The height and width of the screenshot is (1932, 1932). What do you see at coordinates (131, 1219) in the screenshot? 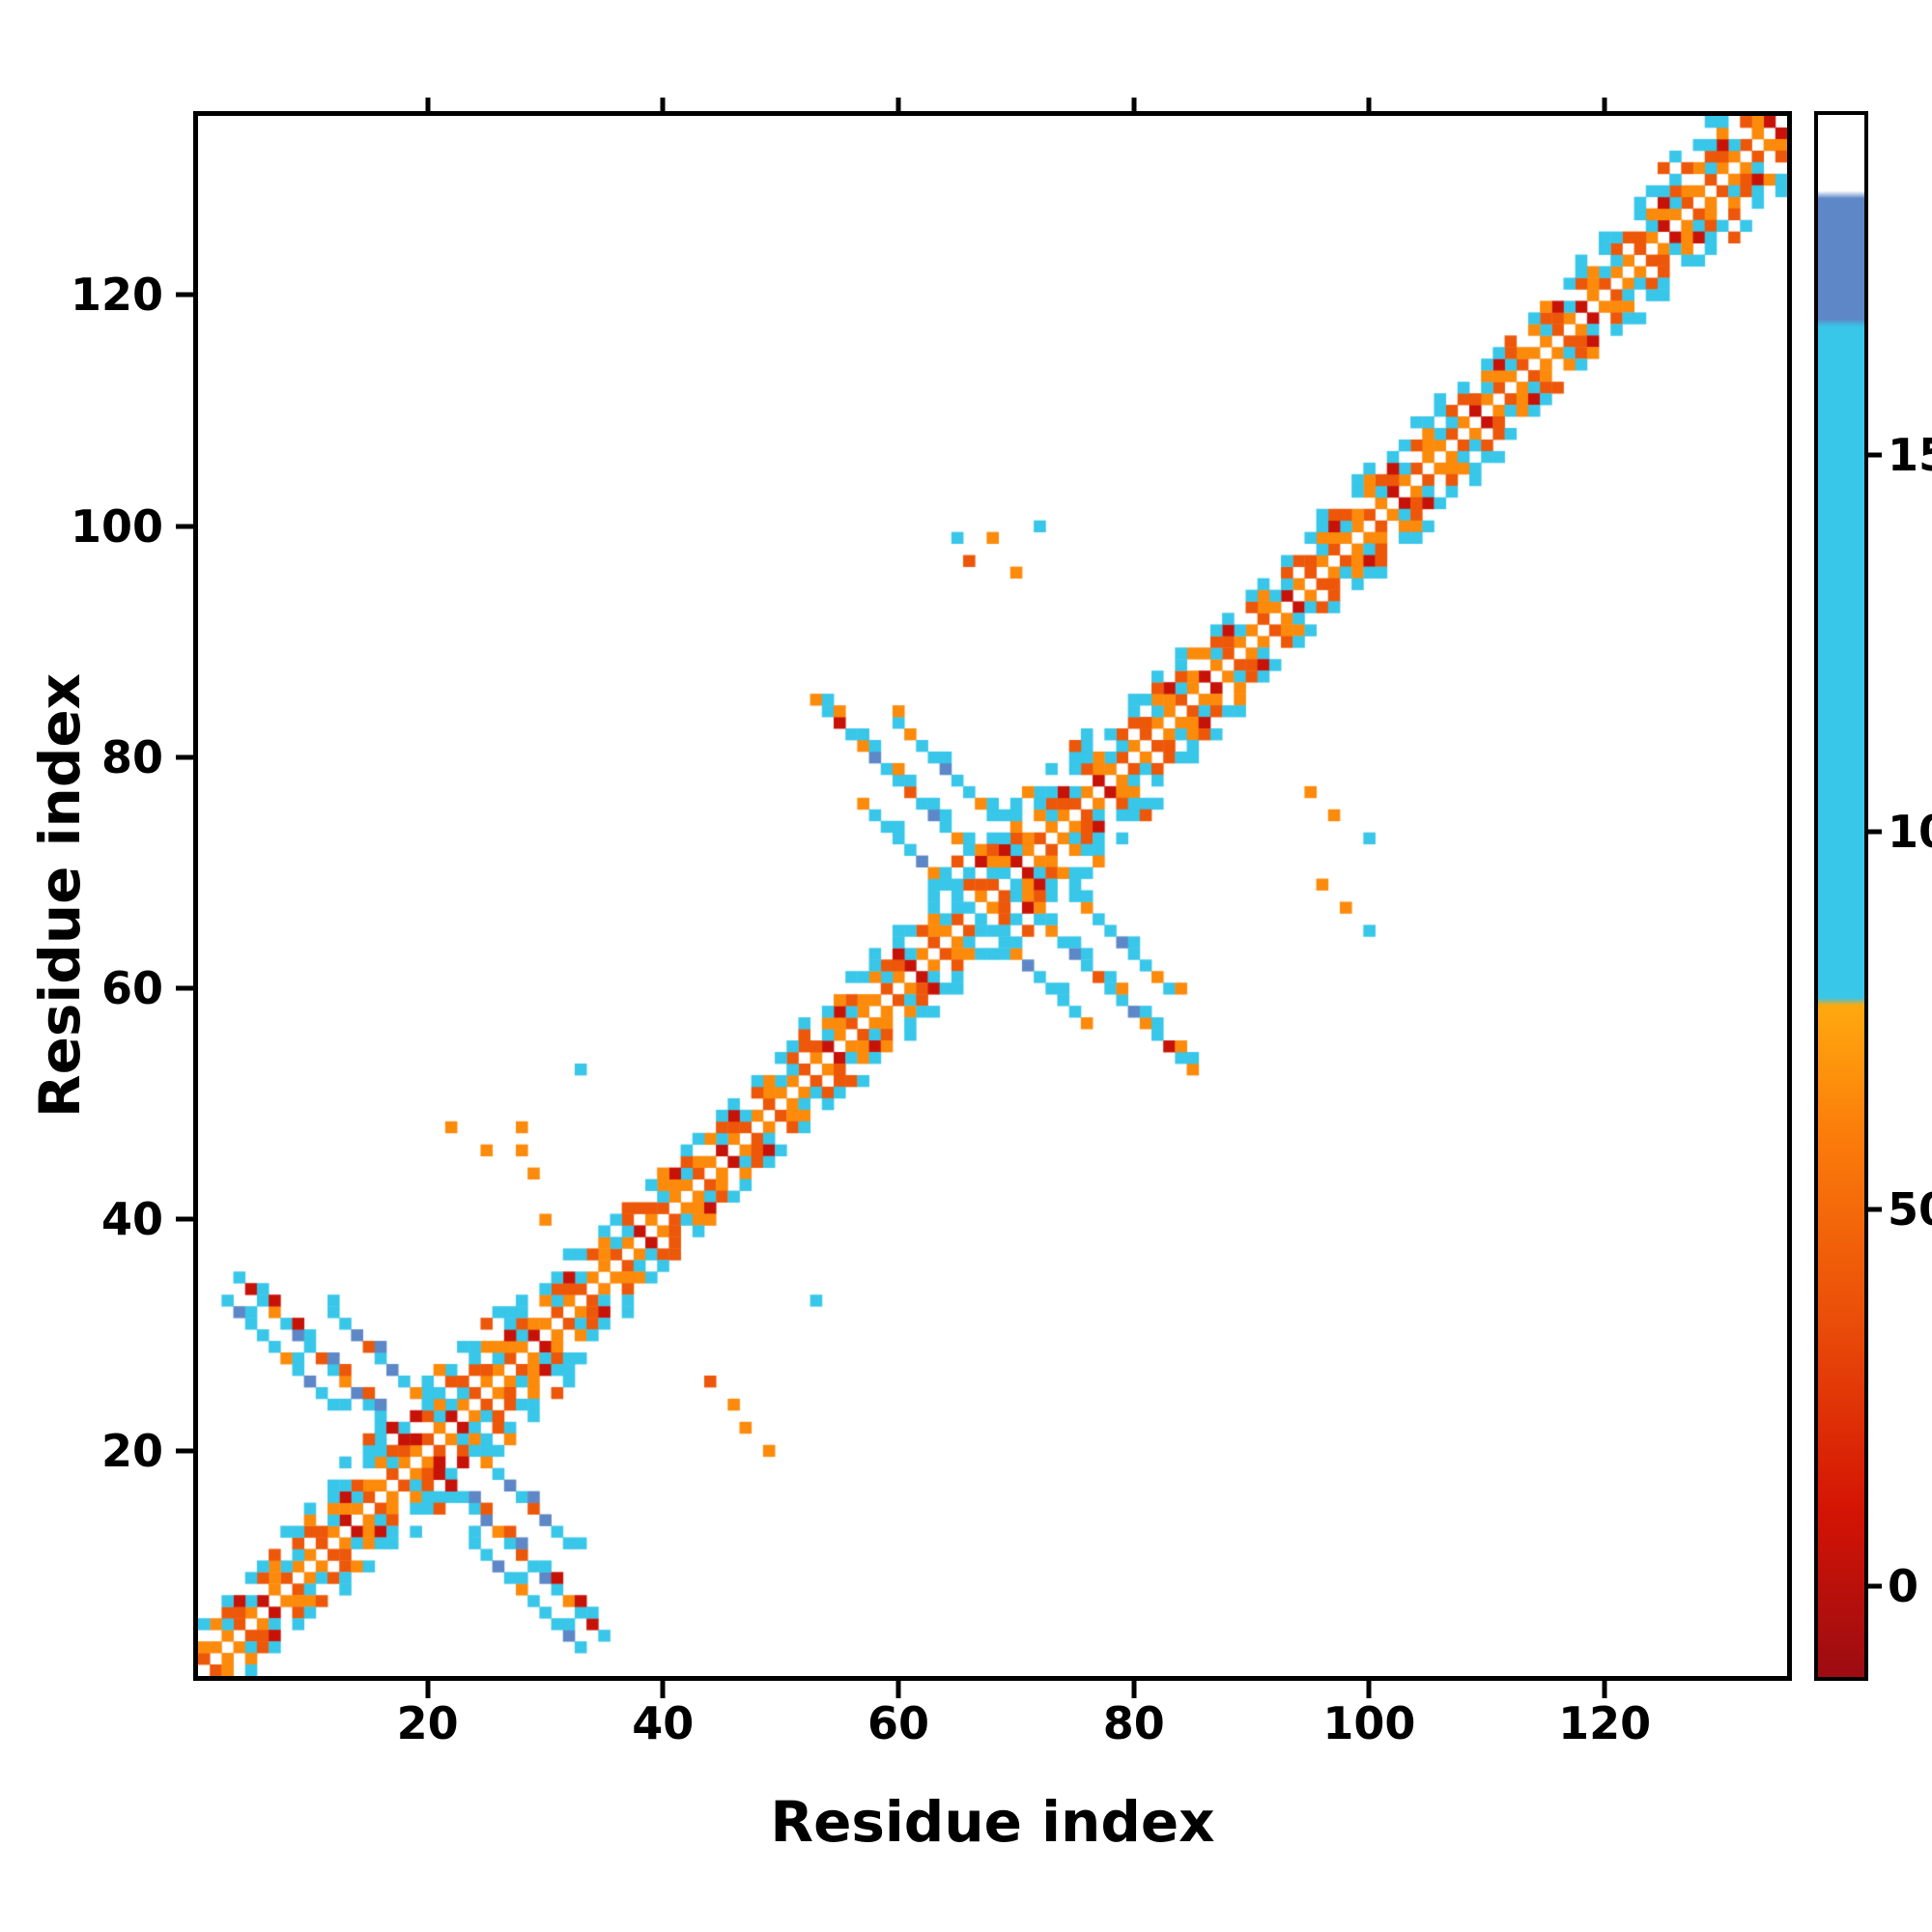
I see `y-tick-label: 40` at bounding box center [131, 1219].